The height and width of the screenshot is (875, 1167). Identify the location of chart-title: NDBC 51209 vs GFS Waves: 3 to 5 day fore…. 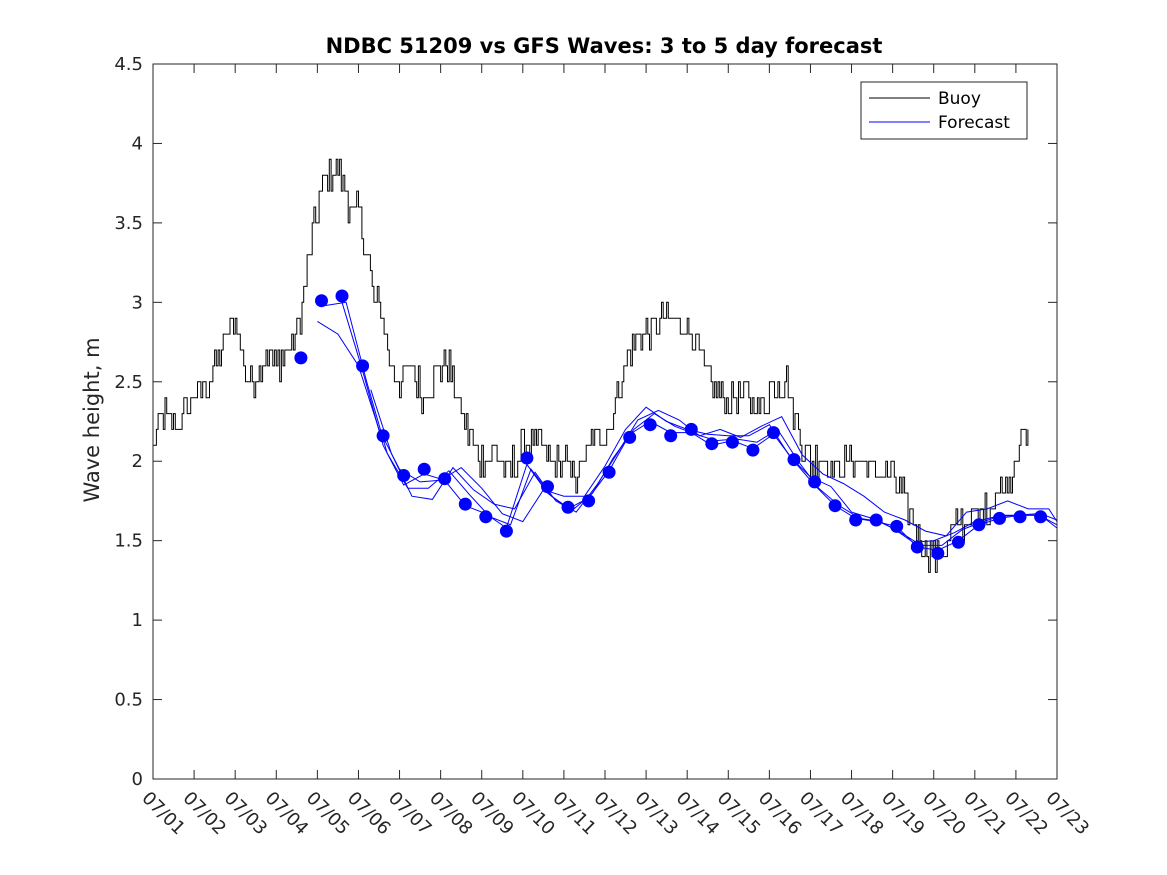
(604, 46).